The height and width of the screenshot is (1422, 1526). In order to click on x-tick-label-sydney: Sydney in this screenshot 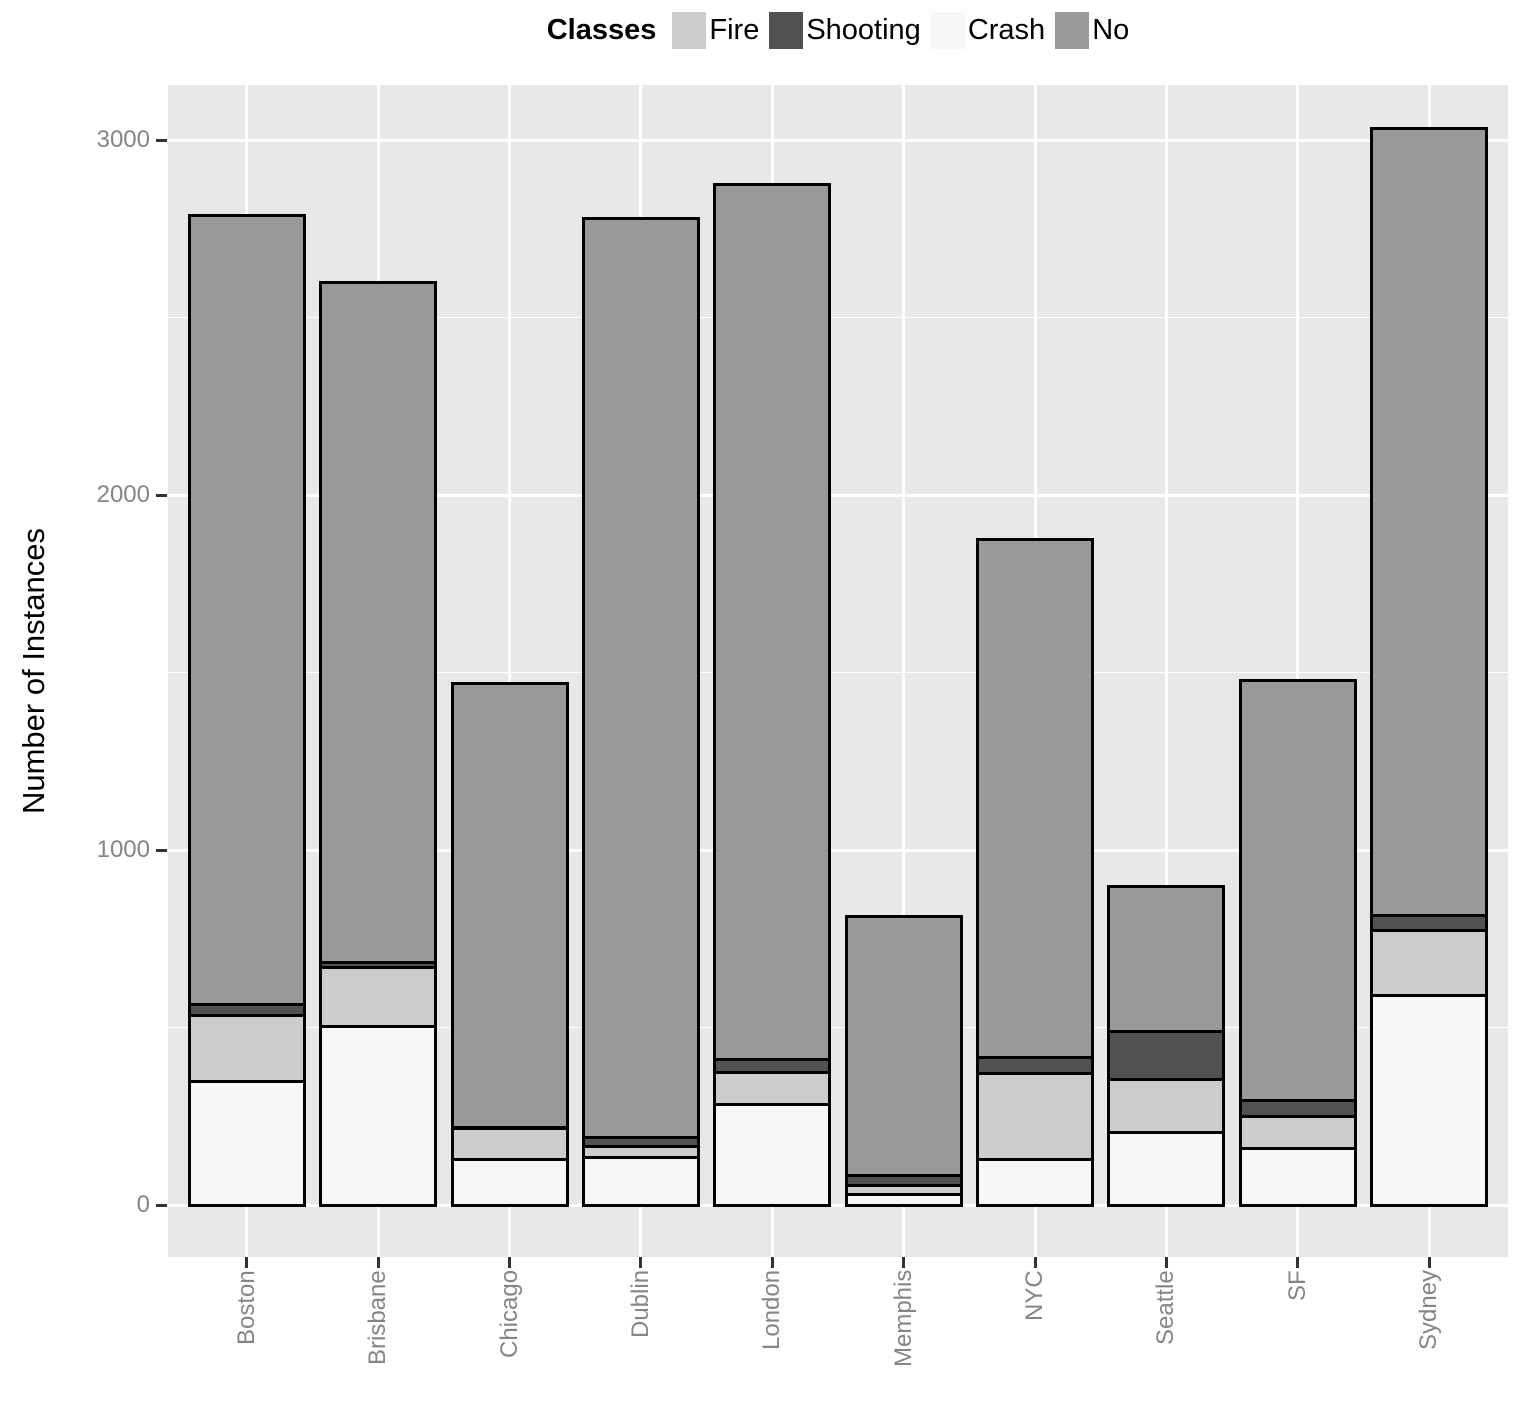, I will do `click(1429, 1310)`.